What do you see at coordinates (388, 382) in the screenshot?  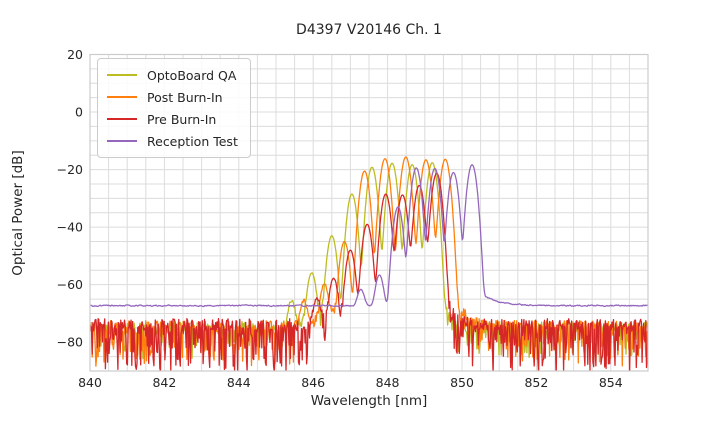 I see `x-tick-label: 848` at bounding box center [388, 382].